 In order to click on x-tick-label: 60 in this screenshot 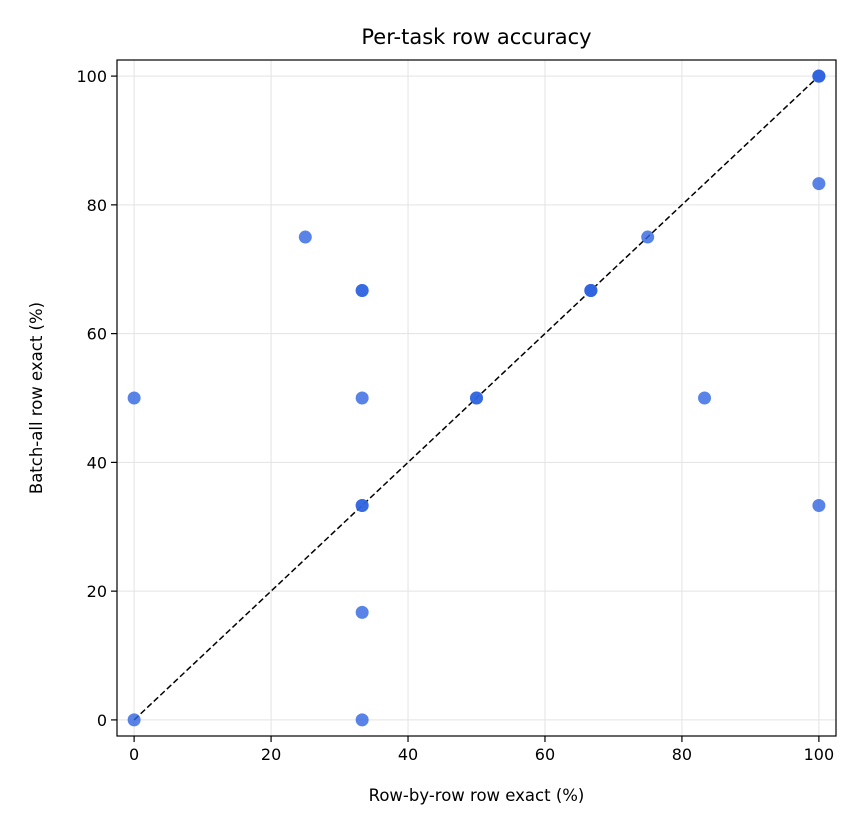, I will do `click(545, 754)`.